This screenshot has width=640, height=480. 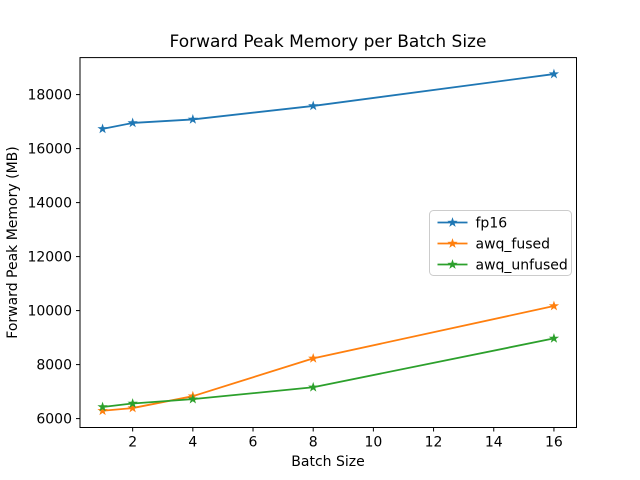 I want to click on x-axis-label: Batch Size, so click(x=327, y=462).